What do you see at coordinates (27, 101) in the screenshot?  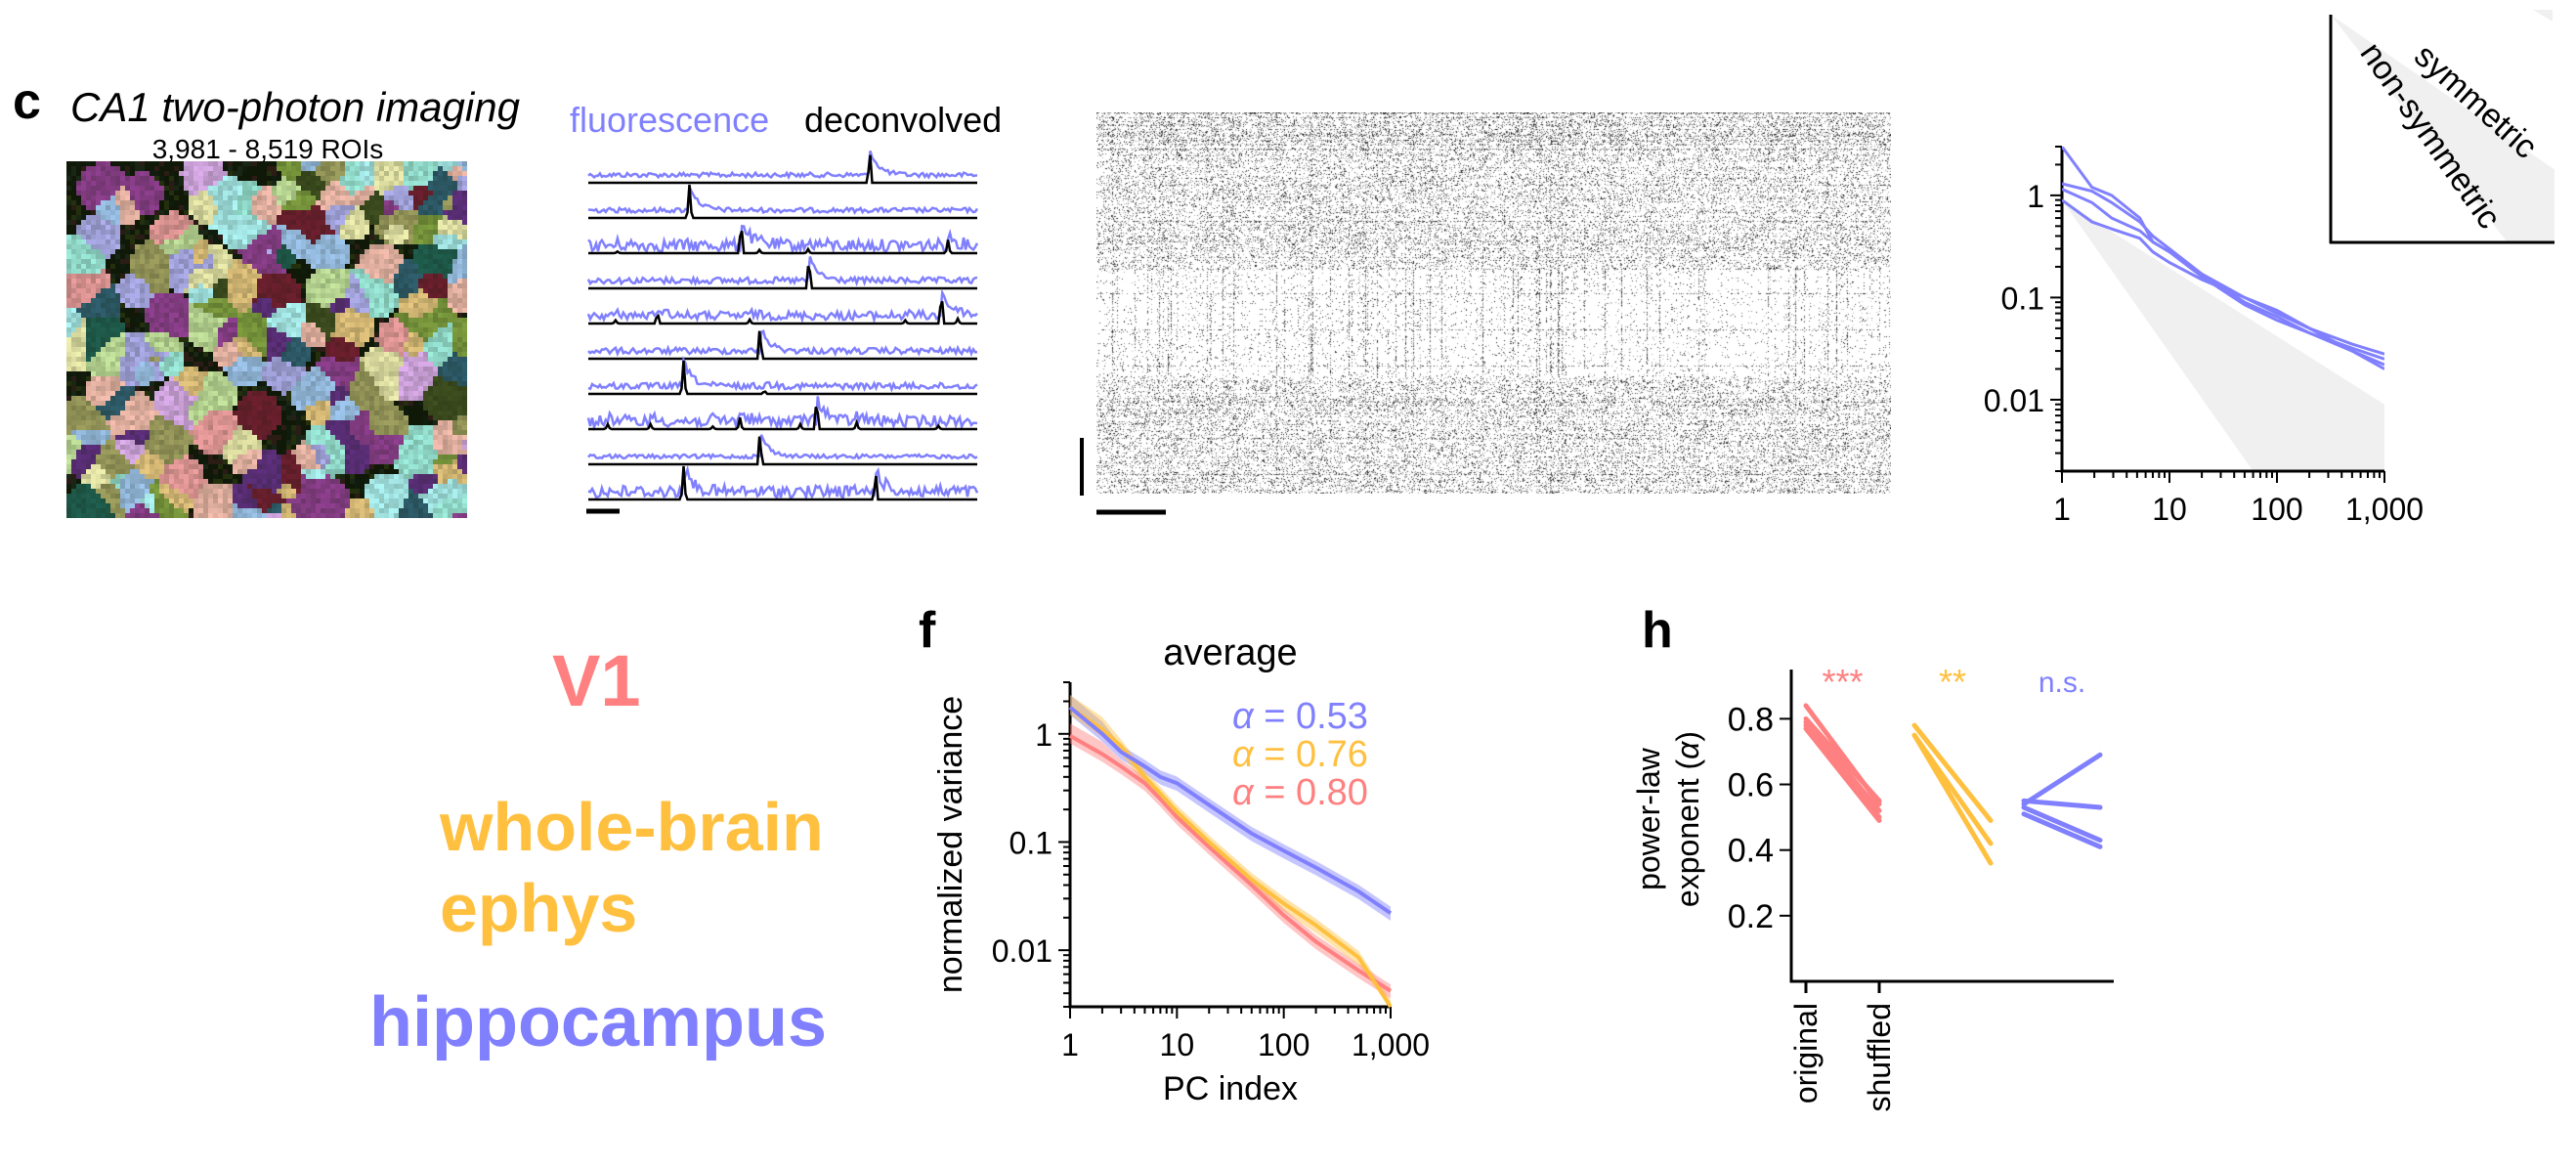 I see `panel-label-c: c` at bounding box center [27, 101].